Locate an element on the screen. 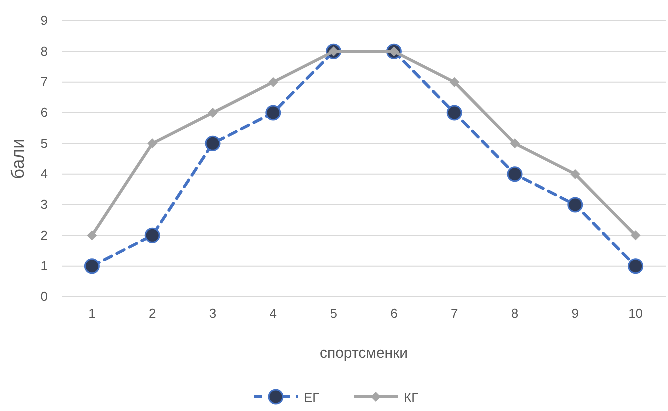 The image size is (668, 411). legend-label: КГ is located at coordinates (411, 397).